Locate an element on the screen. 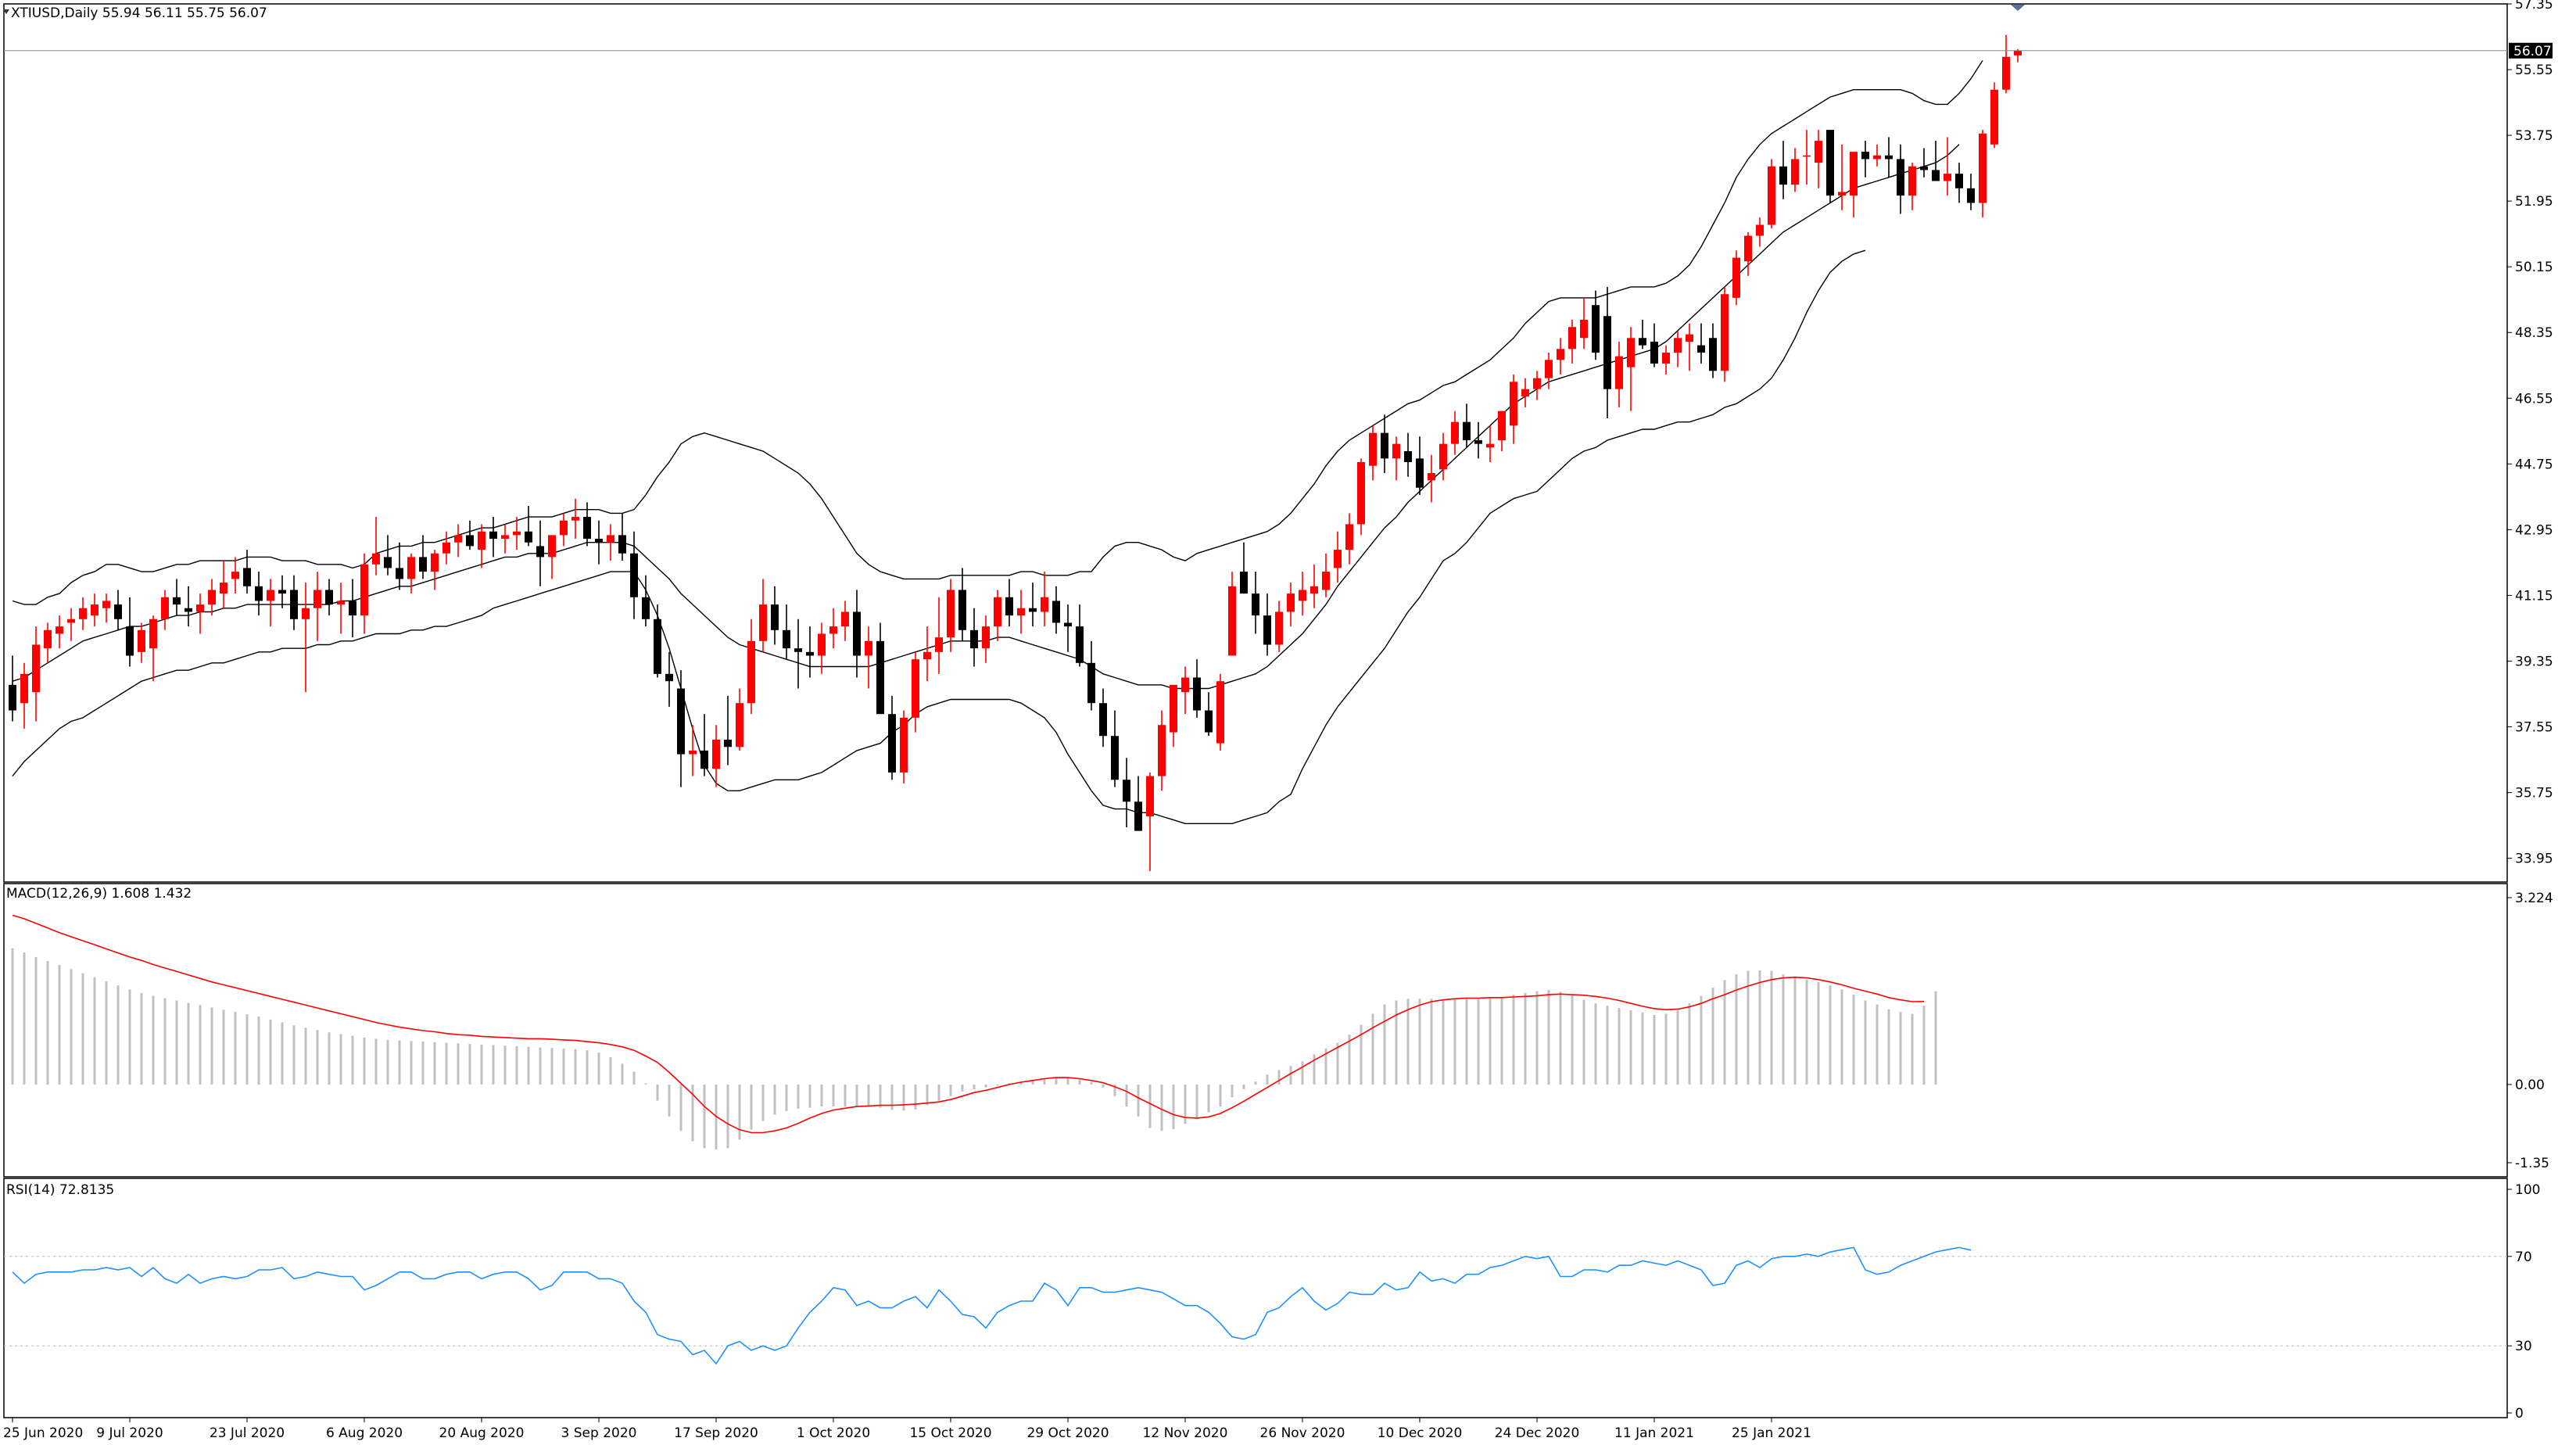 This screenshot has width=2576, height=1445. x-tick-label: 29 Oct 2020 is located at coordinates (1067, 1433).